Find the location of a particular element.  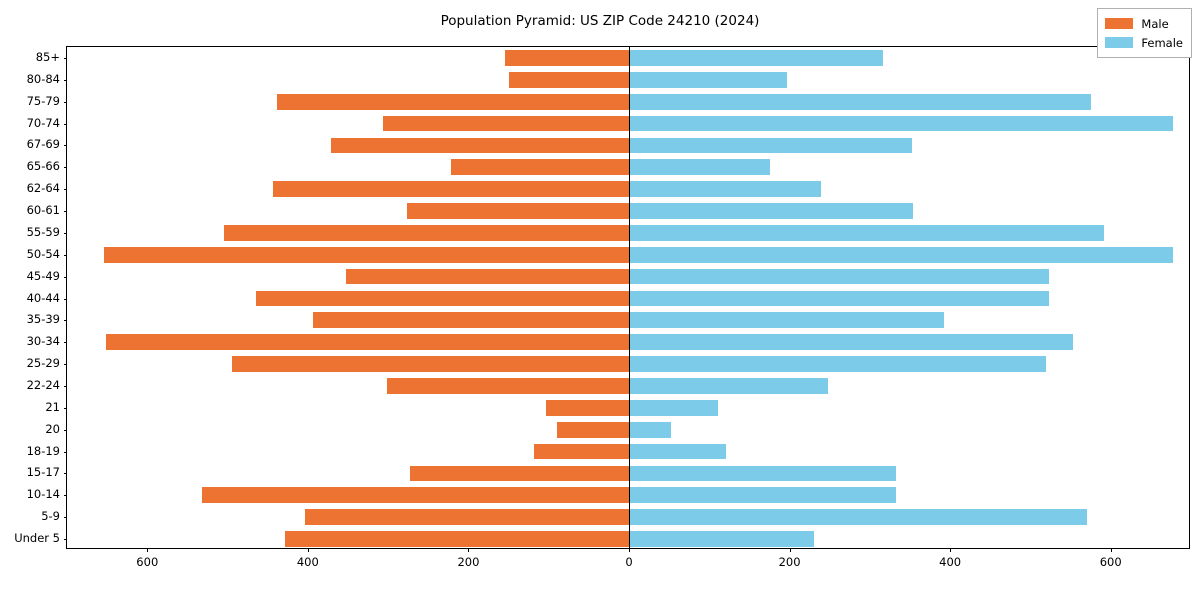

y-axis-tick-label: 75-79 is located at coordinates (43, 100).